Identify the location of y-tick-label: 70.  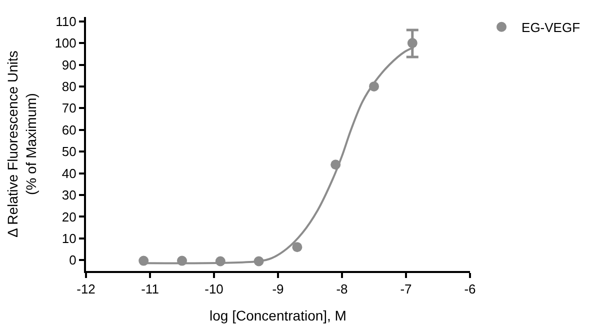
(69, 108).